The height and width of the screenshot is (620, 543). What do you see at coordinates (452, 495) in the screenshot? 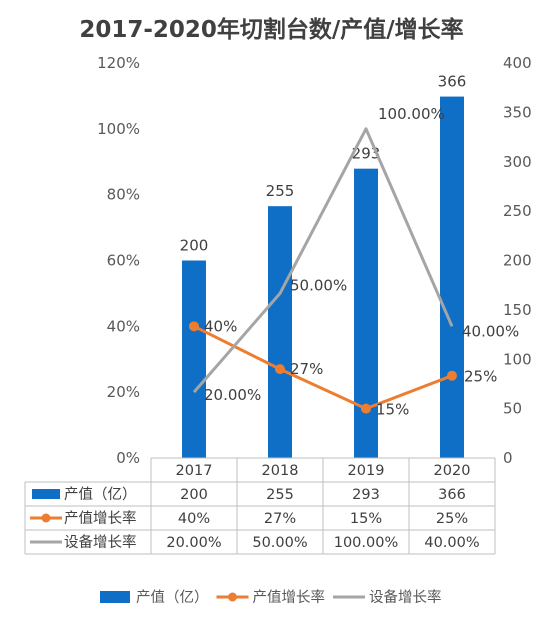
I see `table-cell: 366` at bounding box center [452, 495].